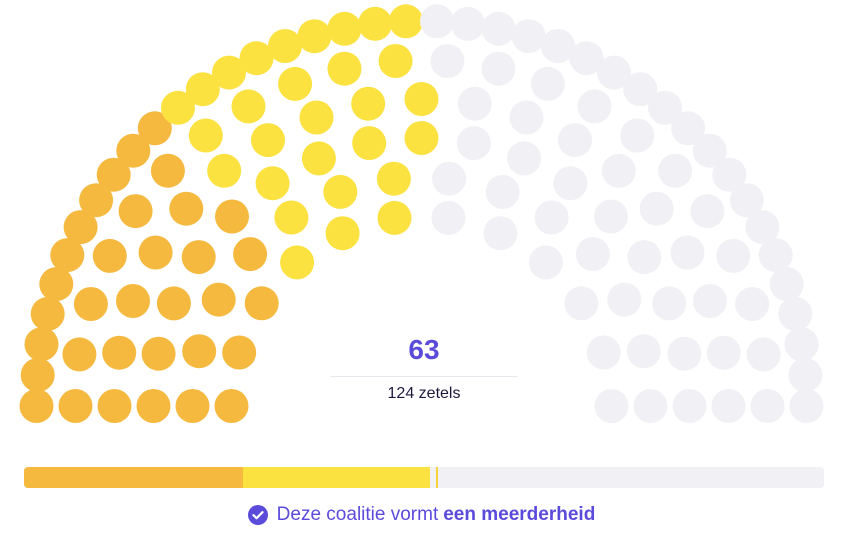 The image size is (843, 550). I want to click on status-text: Deze coalitie vormt, so click(357, 514).